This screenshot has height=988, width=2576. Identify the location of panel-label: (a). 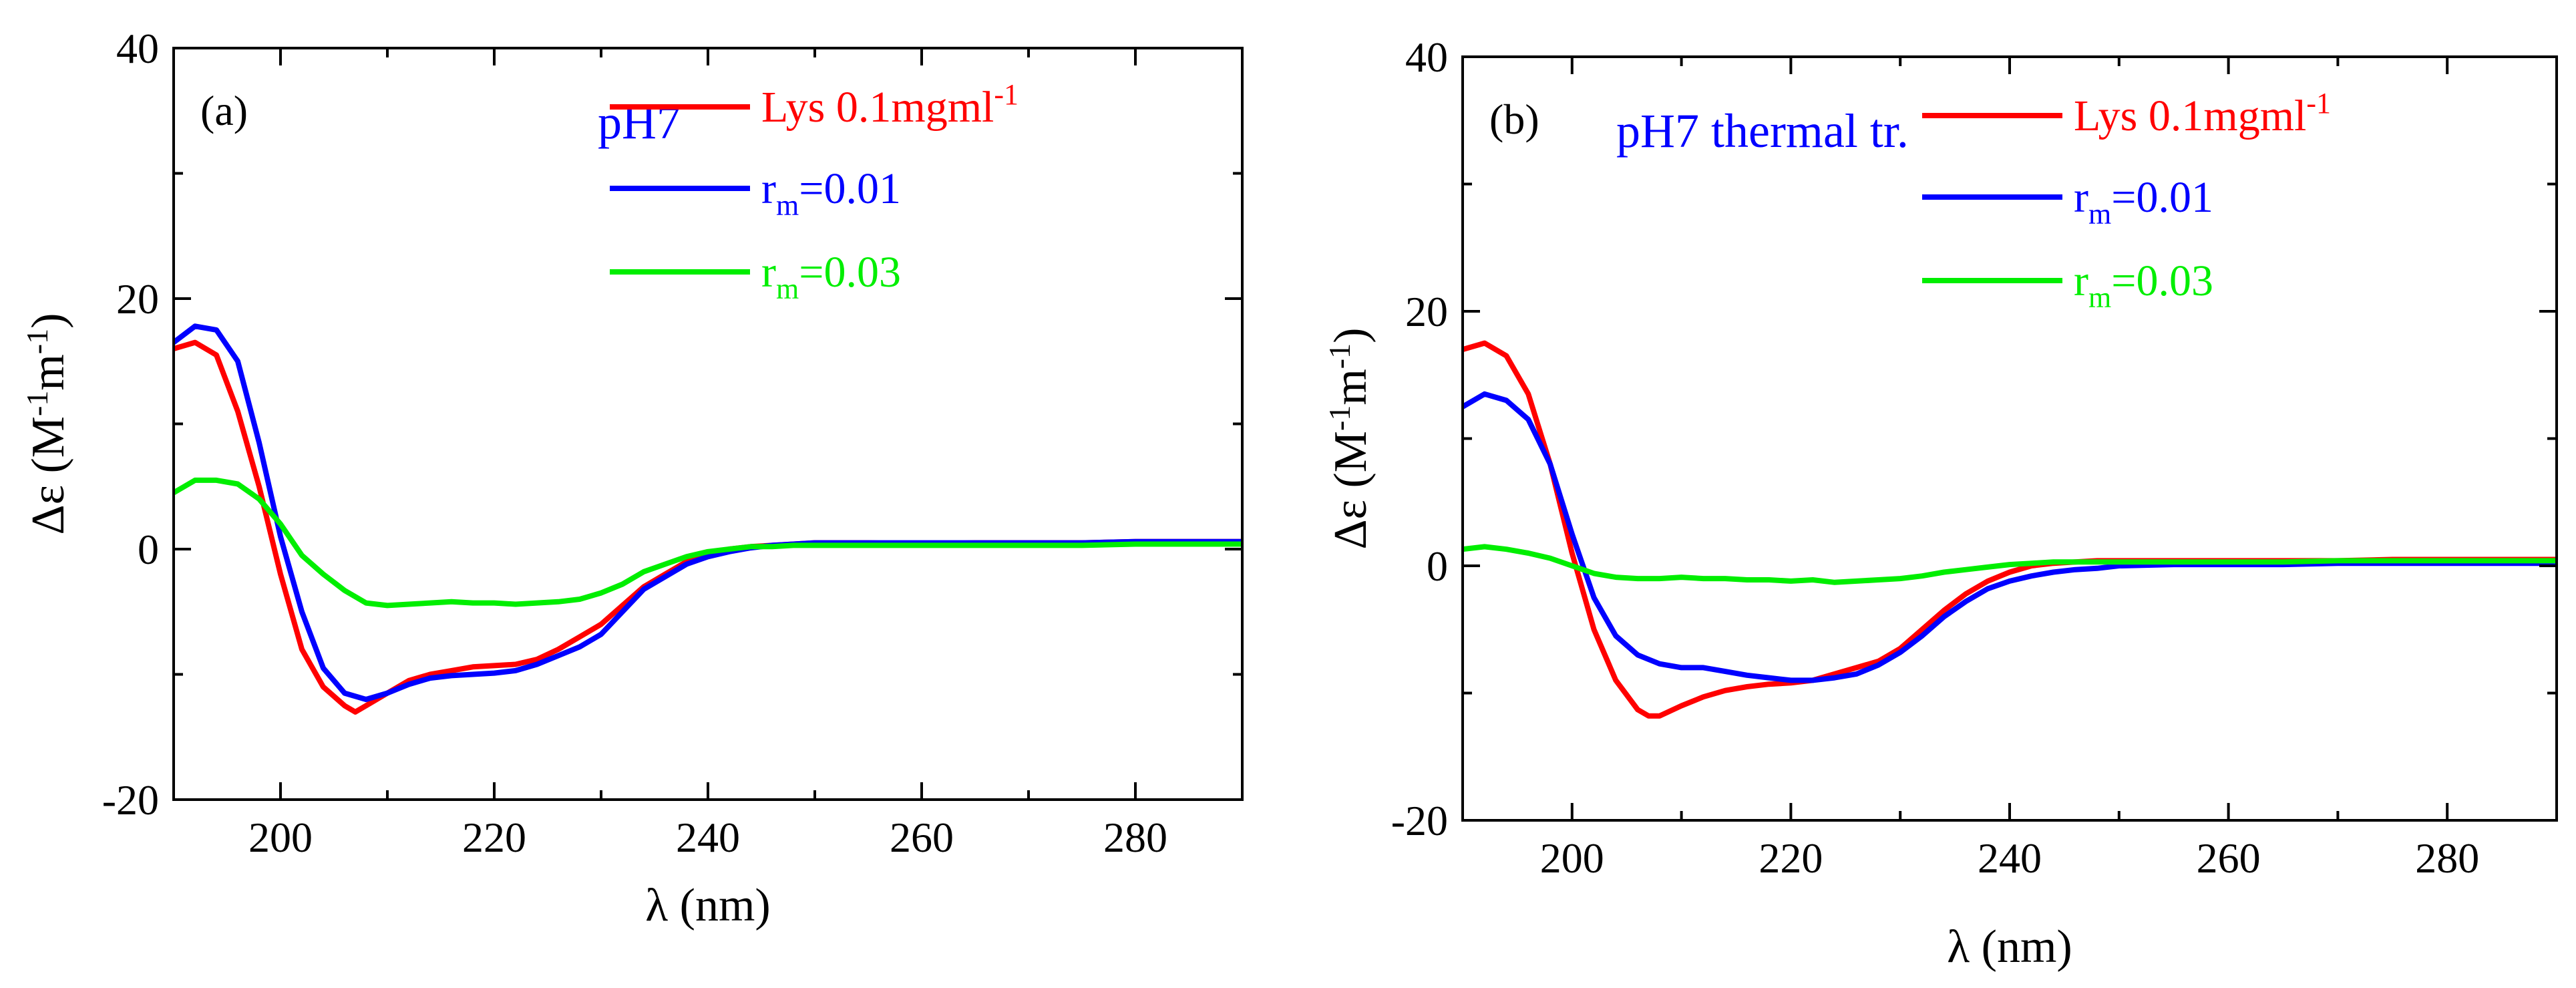
(224, 110).